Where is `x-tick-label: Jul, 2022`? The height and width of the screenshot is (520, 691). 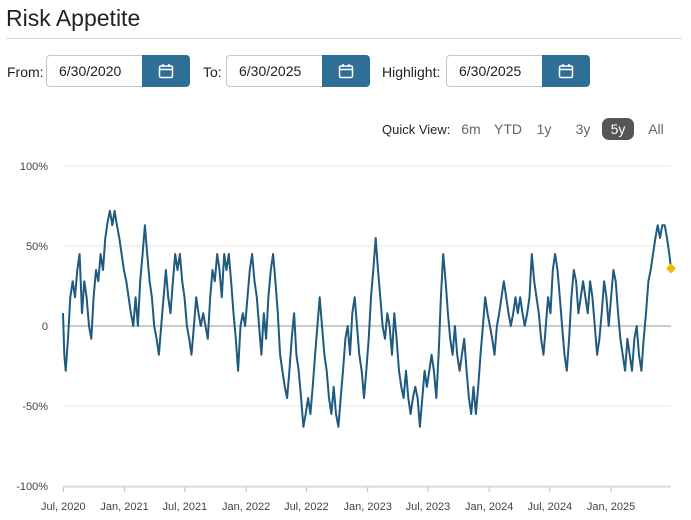
x-tick-label: Jul, 2022 is located at coordinates (306, 507).